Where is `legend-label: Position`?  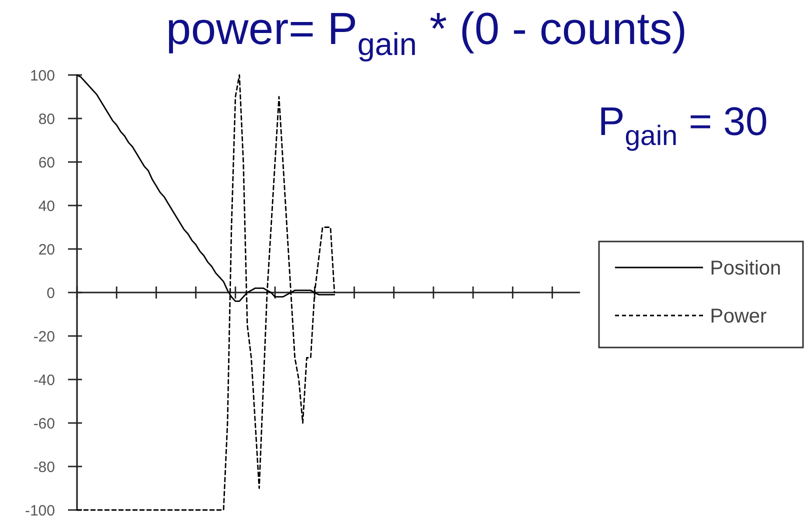
legend-label: Position is located at coordinates (746, 269).